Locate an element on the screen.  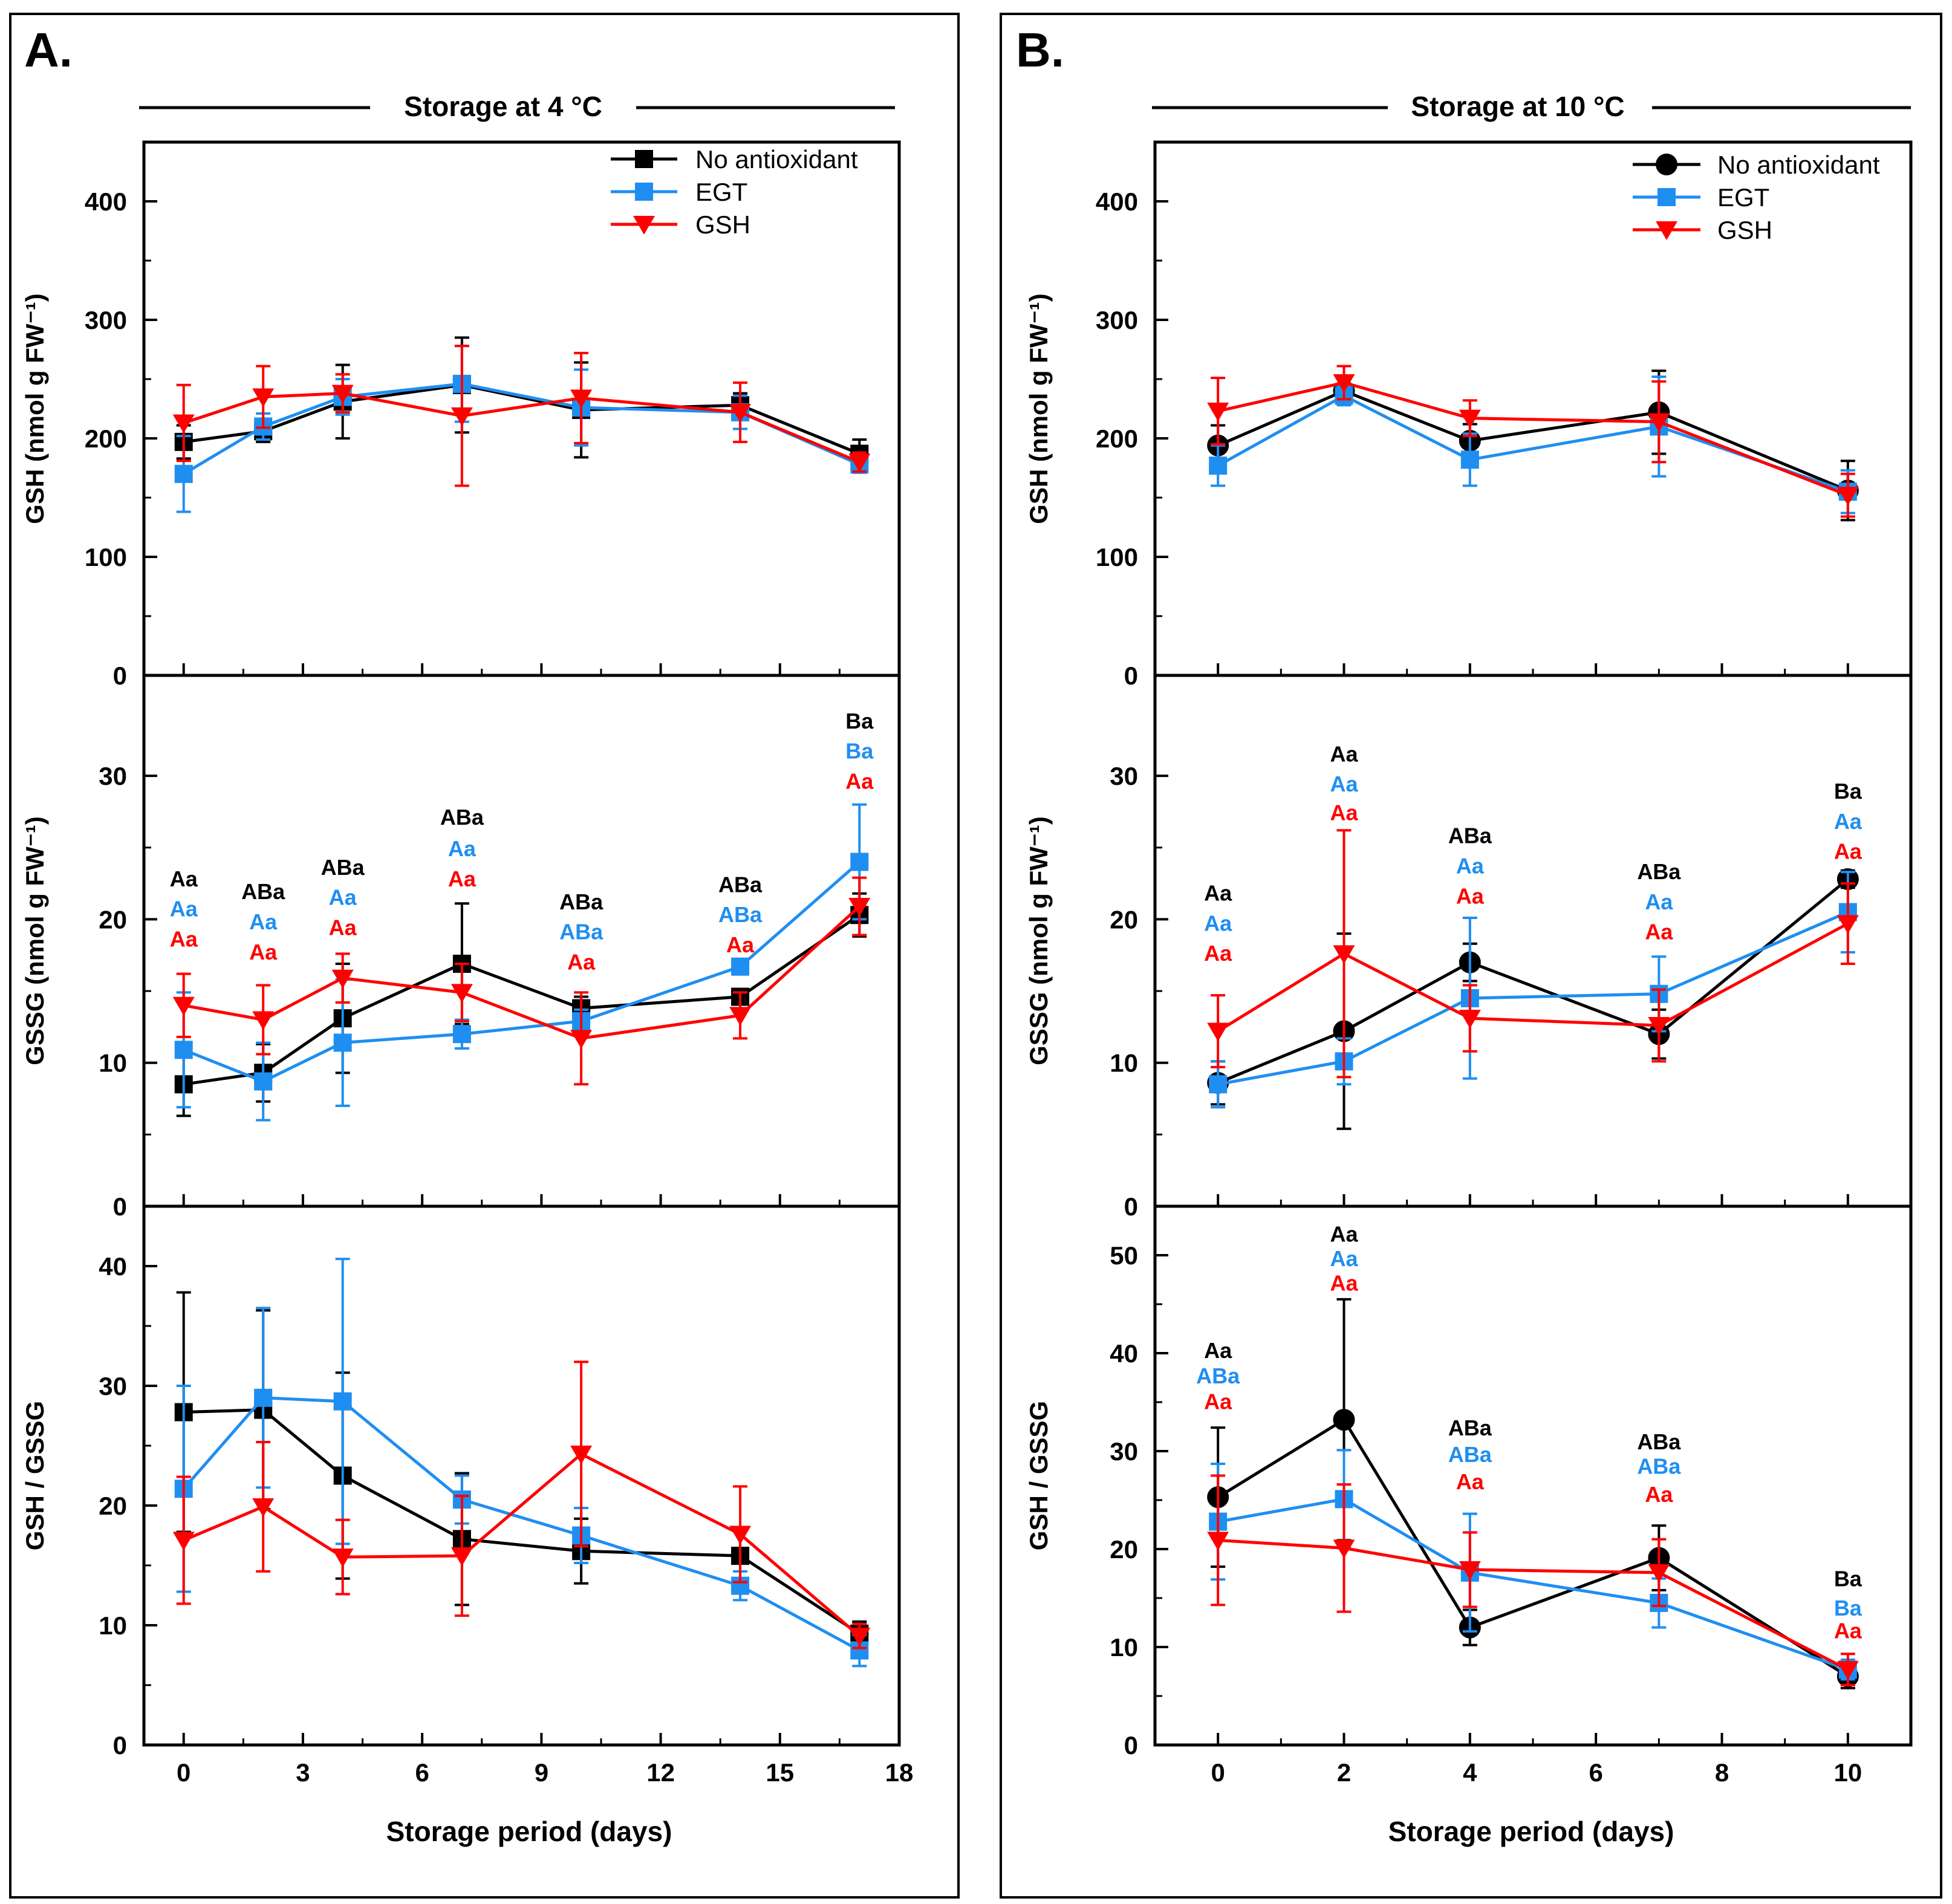
plot-frame is located at coordinates (521, 1475).